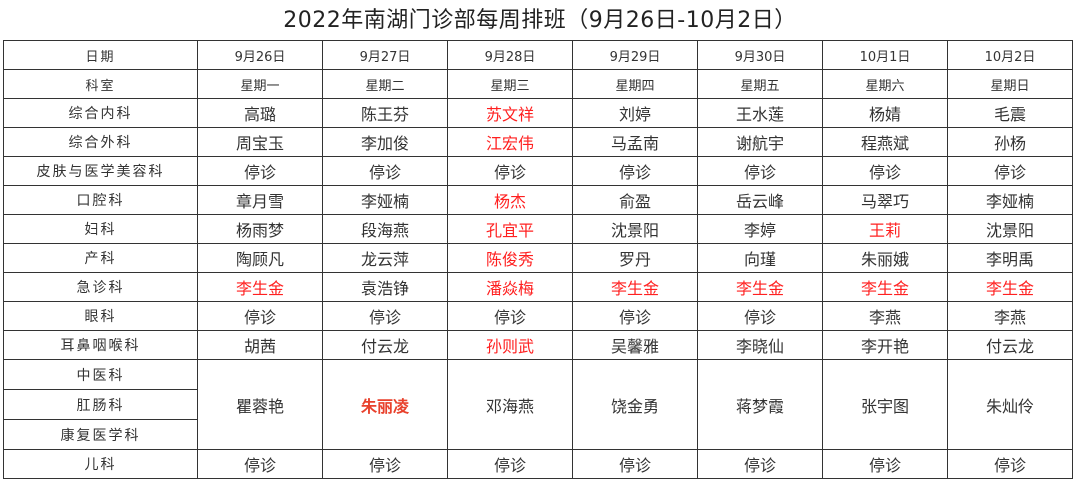 The image size is (1080, 483). I want to click on department-name: 口腔科, so click(100, 200).